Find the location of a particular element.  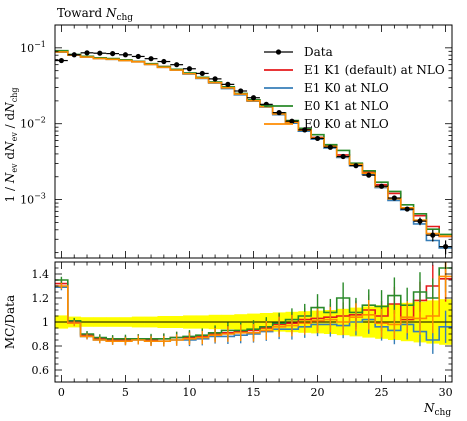

x-axis-label: Nchg is located at coordinates (437, 409).